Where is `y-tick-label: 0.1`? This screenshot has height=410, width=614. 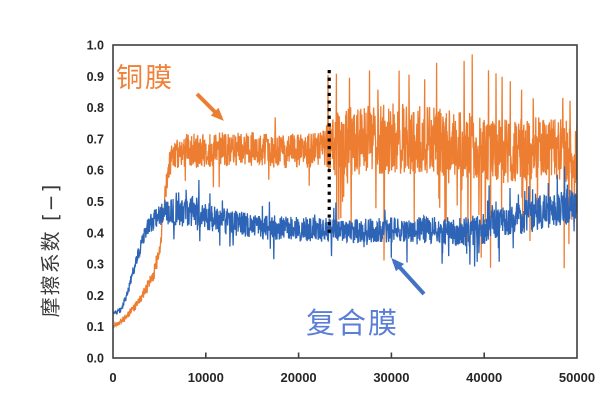 y-tick-label: 0.1 is located at coordinates (95, 327).